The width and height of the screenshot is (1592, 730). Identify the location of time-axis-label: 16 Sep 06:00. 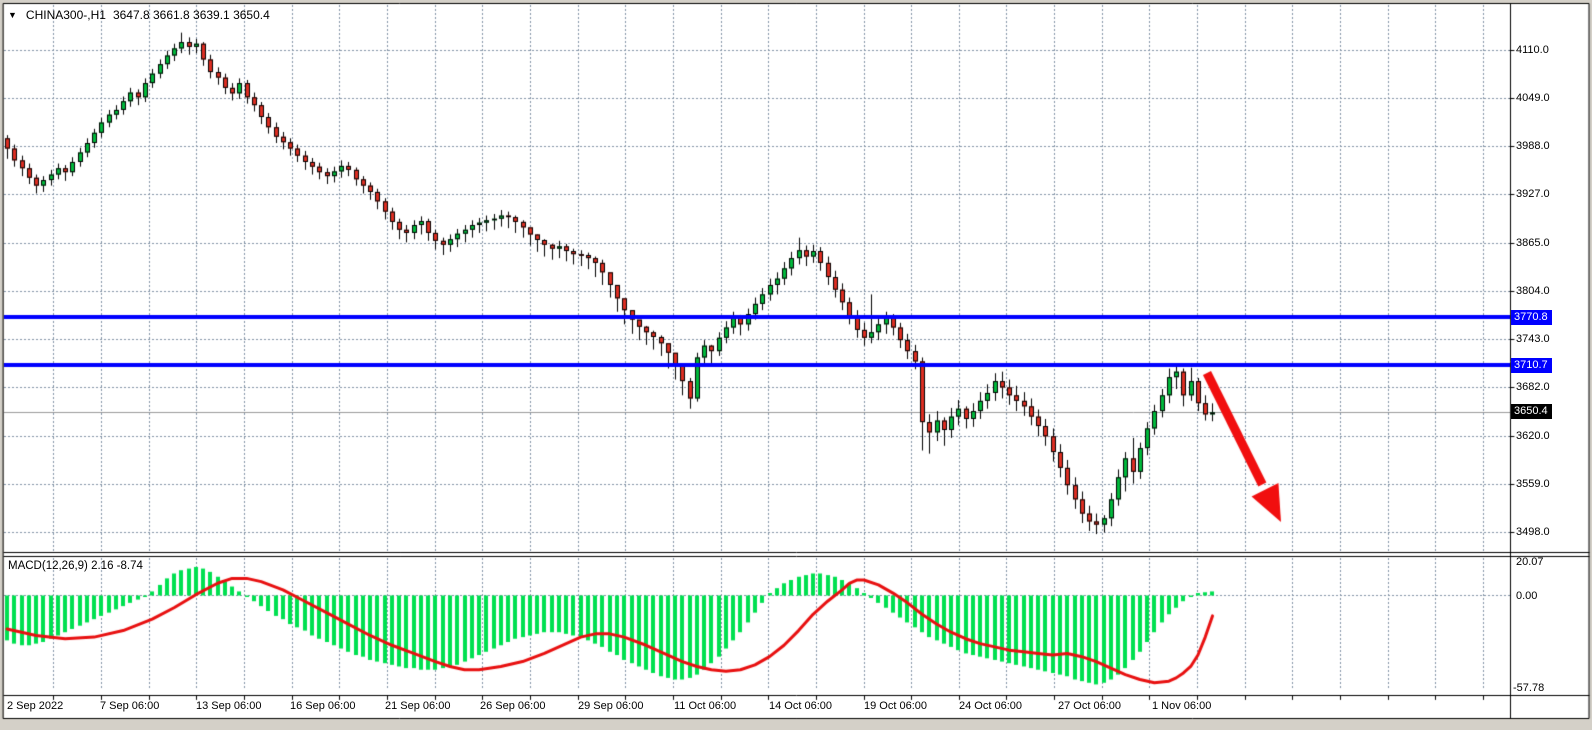
(323, 706).